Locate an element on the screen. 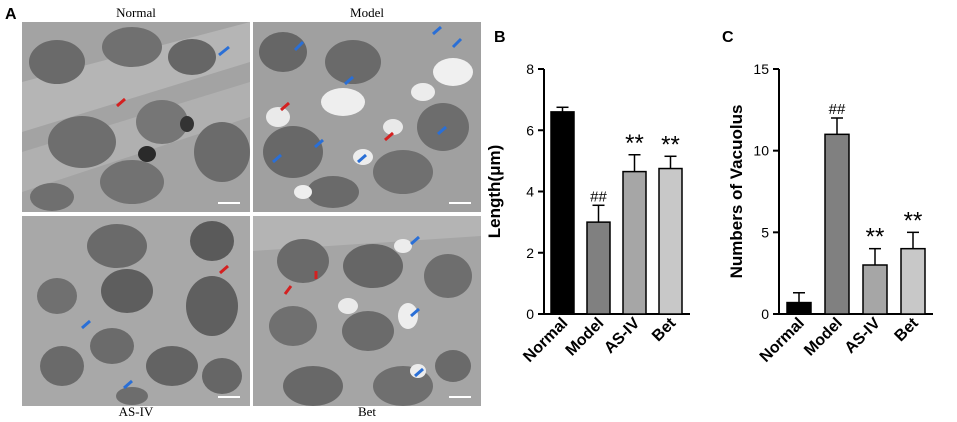  panel-letter-b: B is located at coordinates (500, 37).